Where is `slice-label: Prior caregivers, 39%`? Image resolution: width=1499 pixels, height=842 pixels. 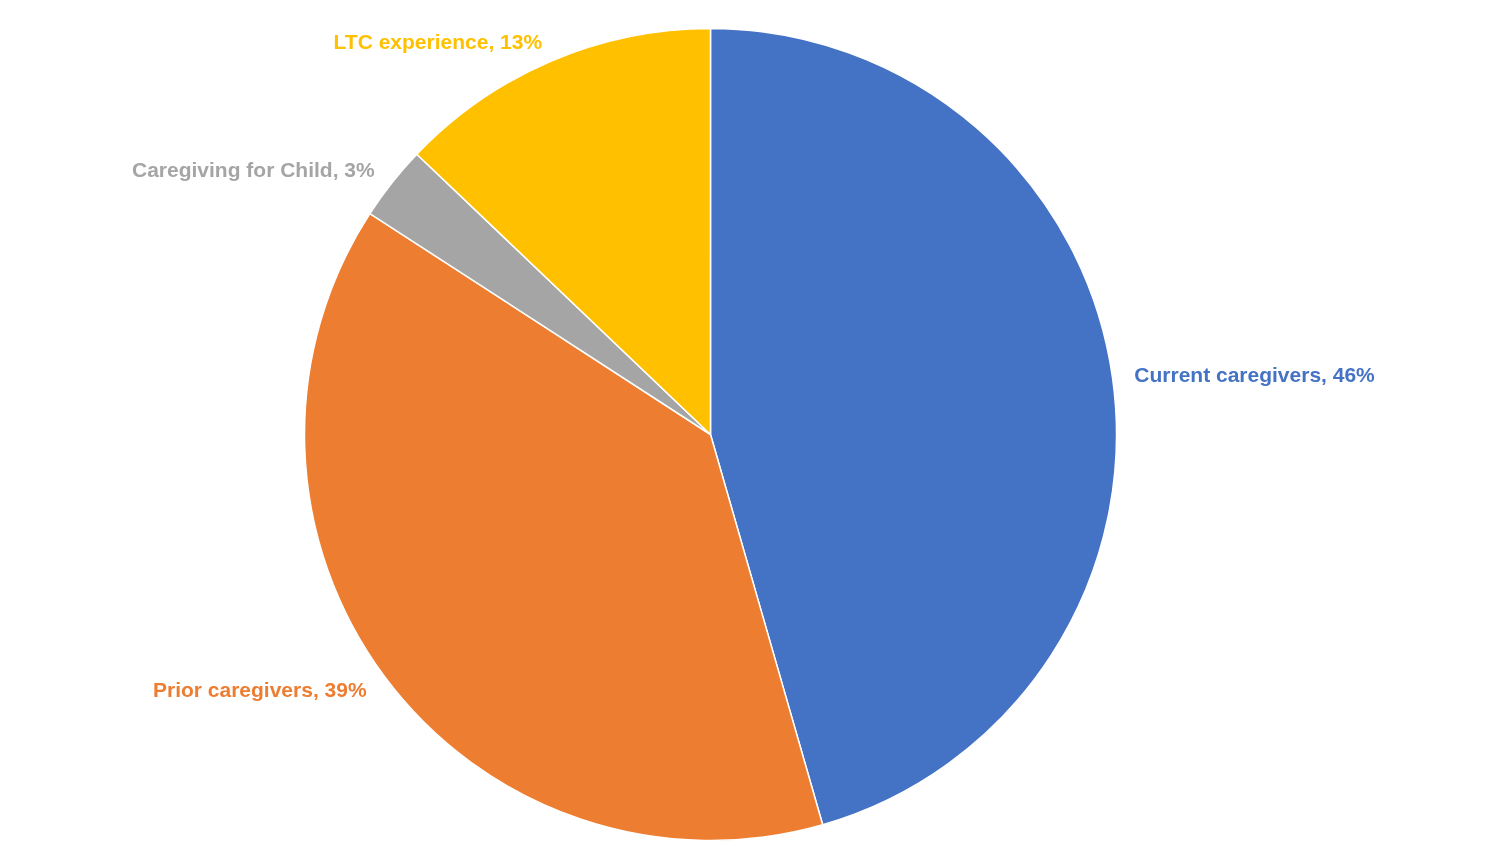
slice-label: Prior caregivers, 39% is located at coordinates (259, 689).